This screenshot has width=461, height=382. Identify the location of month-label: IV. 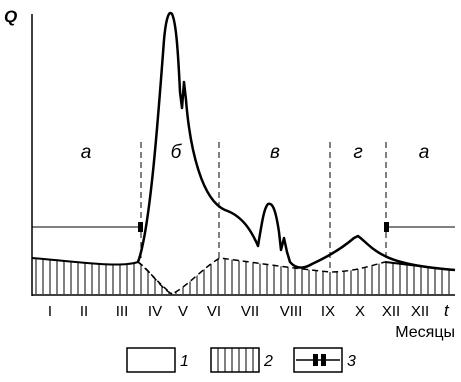
(155, 311).